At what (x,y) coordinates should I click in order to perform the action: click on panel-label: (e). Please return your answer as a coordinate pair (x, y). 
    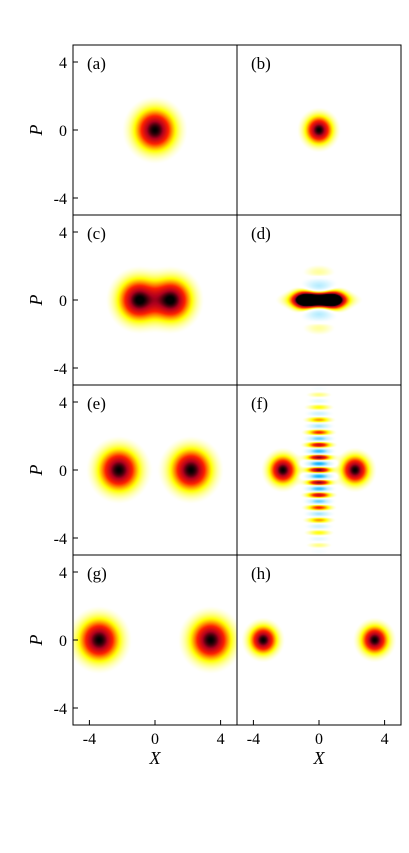
    Looking at the image, I should click on (96, 403).